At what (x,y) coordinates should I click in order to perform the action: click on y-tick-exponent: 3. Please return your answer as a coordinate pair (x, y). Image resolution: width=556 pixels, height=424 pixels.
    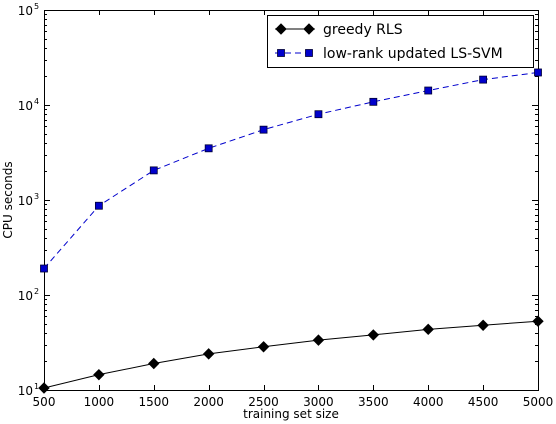
    Looking at the image, I should click on (36, 196).